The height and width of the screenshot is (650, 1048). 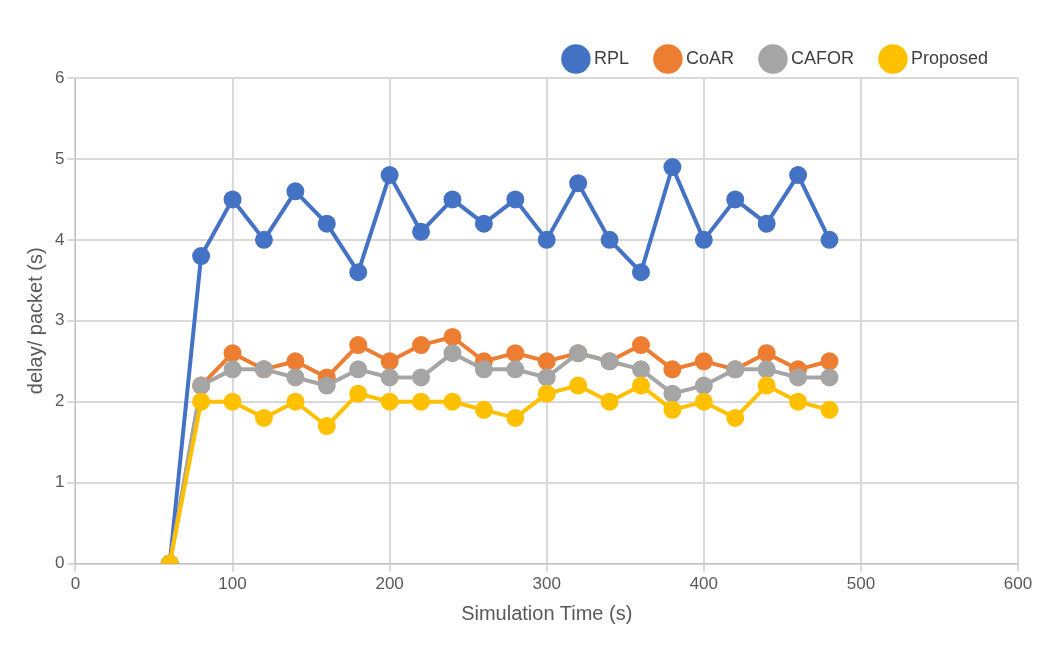 What do you see at coordinates (75, 584) in the screenshot?
I see `x-tick-label: 0` at bounding box center [75, 584].